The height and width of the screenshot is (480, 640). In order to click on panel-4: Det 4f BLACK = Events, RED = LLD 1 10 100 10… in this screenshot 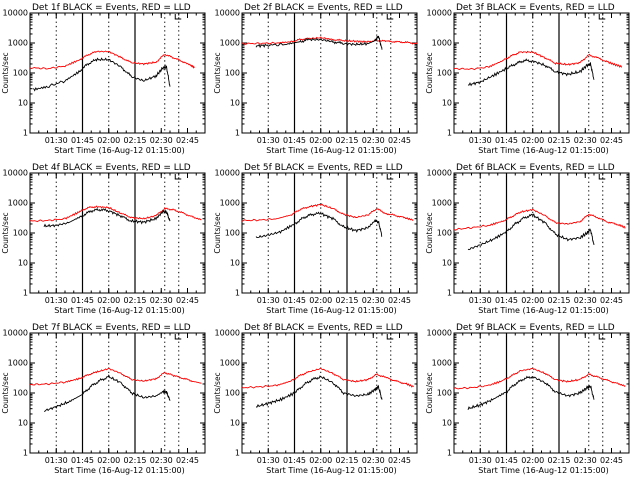, I will do `click(103, 239)`.